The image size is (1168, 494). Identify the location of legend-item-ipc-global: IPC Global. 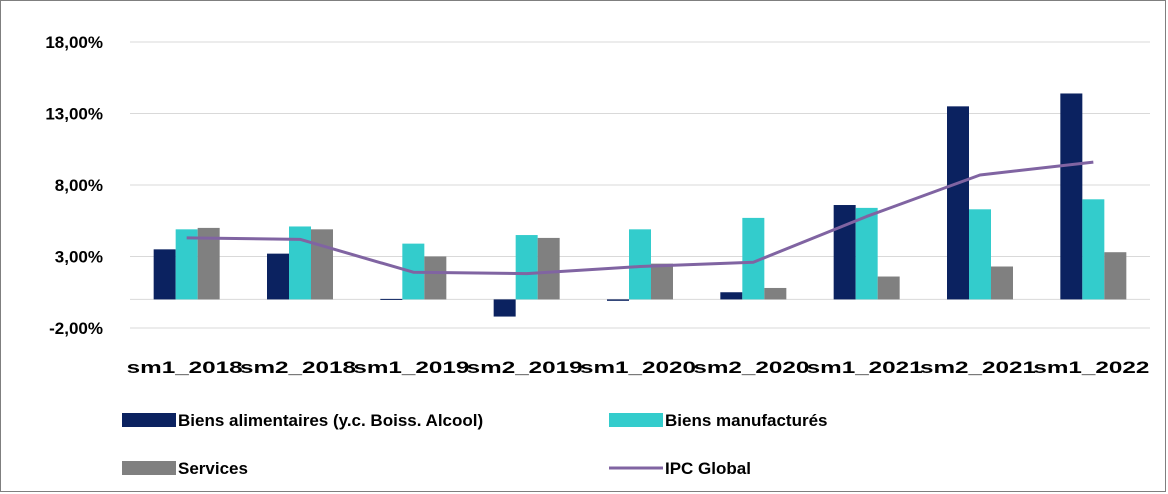
(680, 468).